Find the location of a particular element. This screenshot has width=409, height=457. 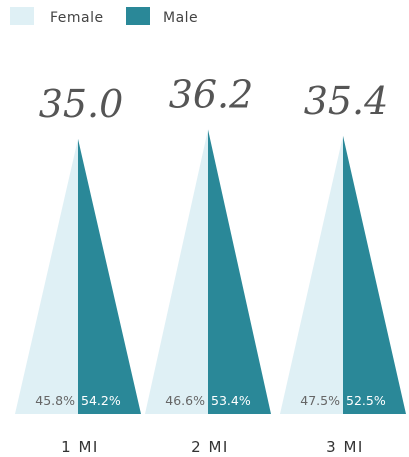

category-label-2: 2 MI is located at coordinates (210, 447).